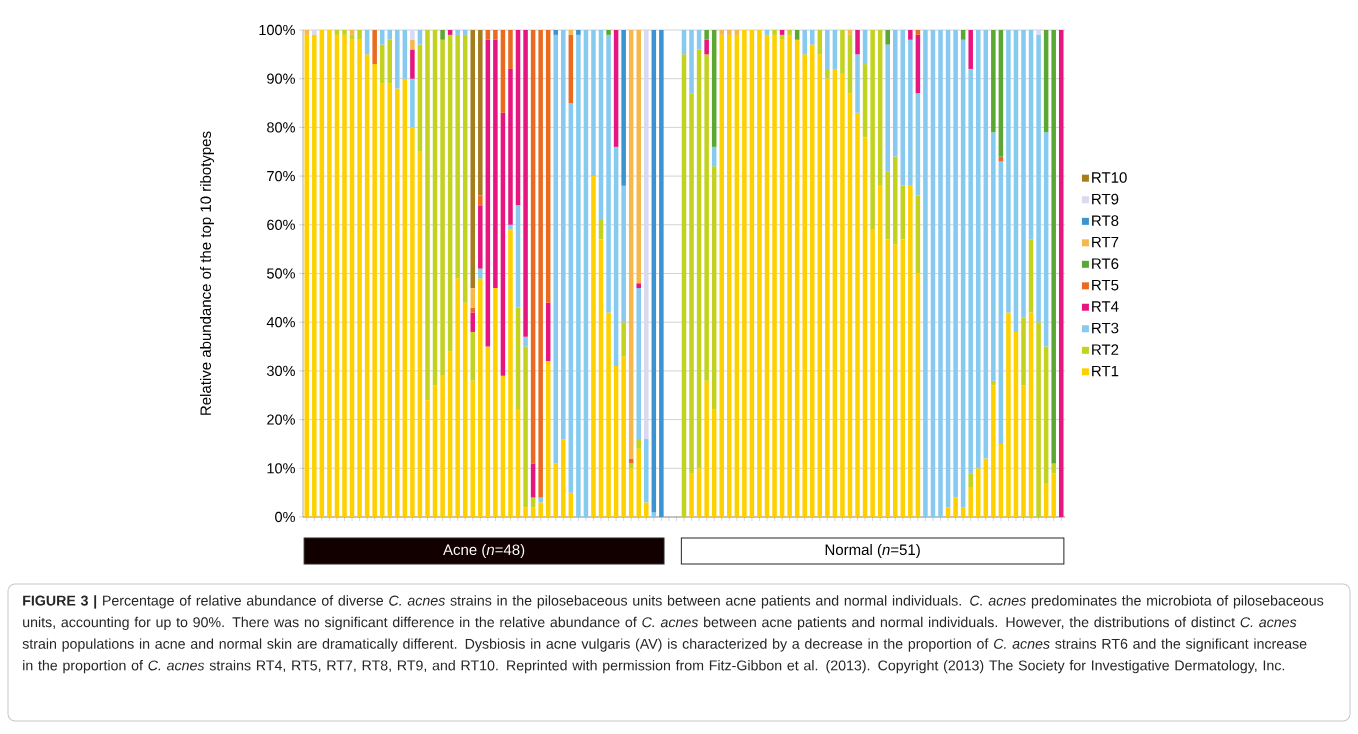  What do you see at coordinates (673, 634) in the screenshot?
I see `text: FIGURE 3 | Percentage of relative abundance of diverse C. acnes strains in the pilosebaceous units between acne patients and normal individuals. C. acnes predominates the microbiota of pilosebaceous units, accounting for up to 90%. There was no significant difference in the relative abundance of C. acnes between acne patients and normal individuals. However, the distributions of distinct C. acnes strain populations in acne and normal skin are dramatically different. Dysbiosis in acne vulgaris (AV) is characterized by a decrease in the proportion of C. acnes strains RT6 and the significant increase in the proportion of C. acnes strains RT4, RT5, RT7, RT8, RT9, and RT10. Reprinted with permission from Fitz-Gibbon et al. (2013). Copyright (2013) The Society for Investigative Dermatology, Inc.` at bounding box center [673, 634].